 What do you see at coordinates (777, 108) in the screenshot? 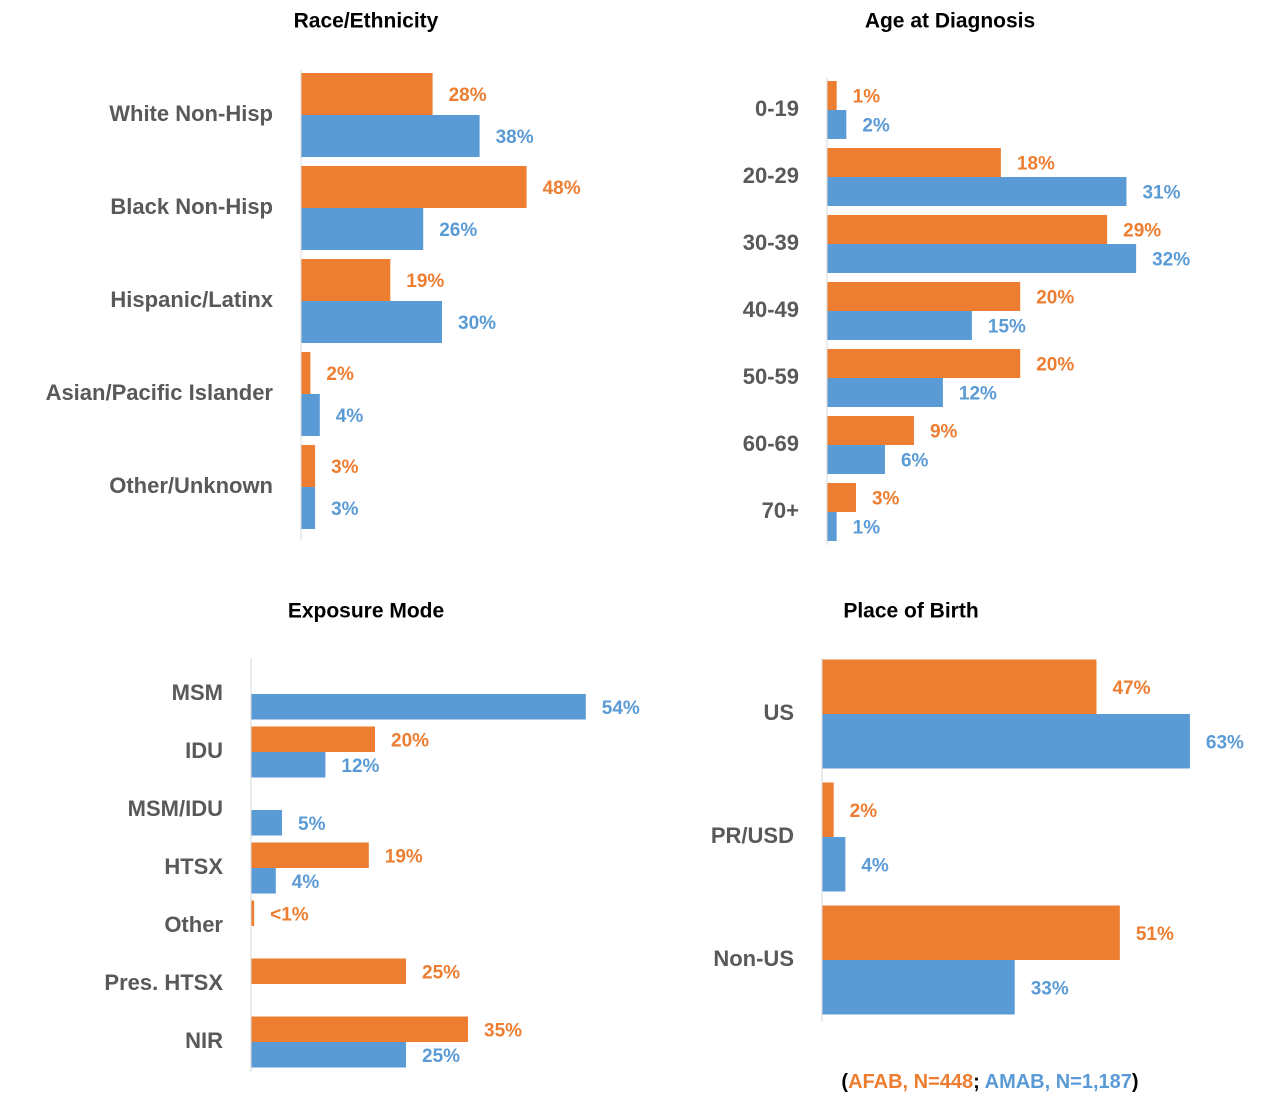
I see `category-label: 0-19` at bounding box center [777, 108].